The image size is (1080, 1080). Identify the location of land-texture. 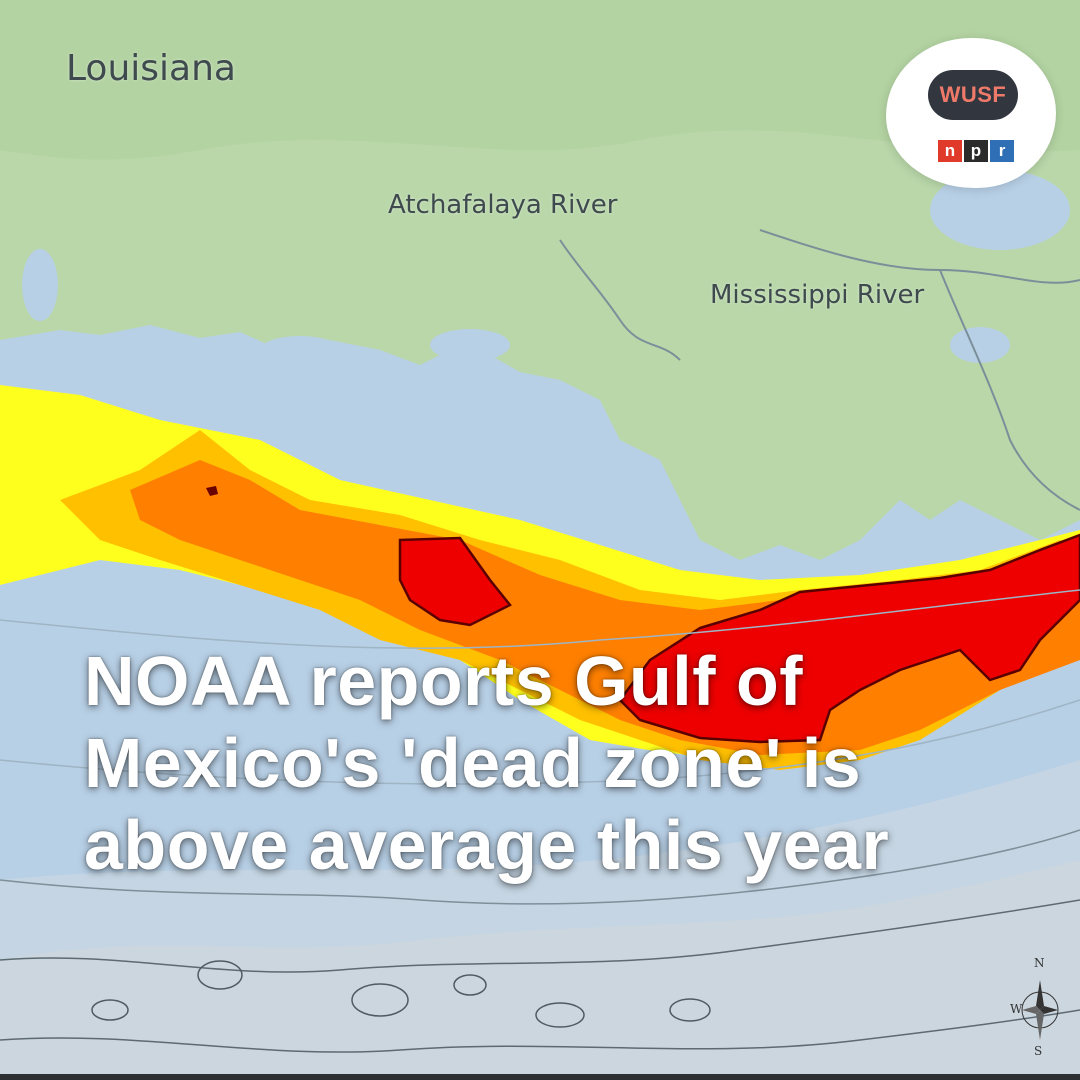
(540, 80).